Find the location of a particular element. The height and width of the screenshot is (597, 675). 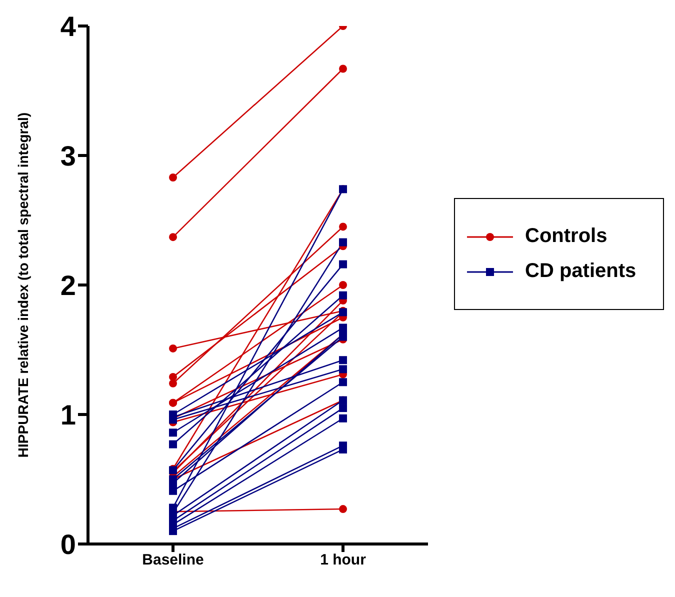

x-tick-label: Baseline is located at coordinates (173, 560).